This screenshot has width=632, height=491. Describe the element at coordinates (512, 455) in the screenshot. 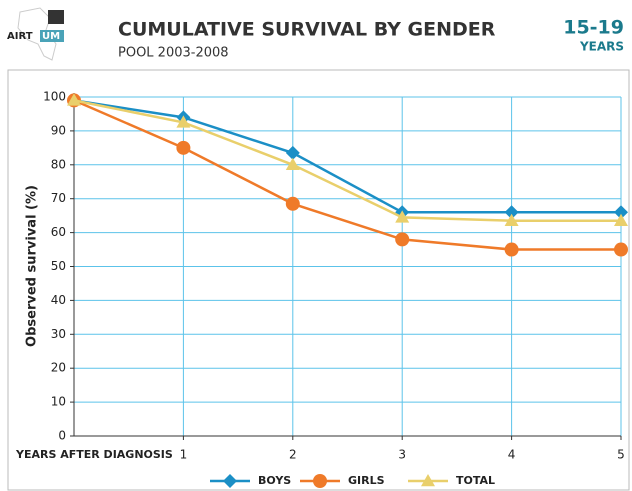

I see `x-tick-label: 4` at that location.